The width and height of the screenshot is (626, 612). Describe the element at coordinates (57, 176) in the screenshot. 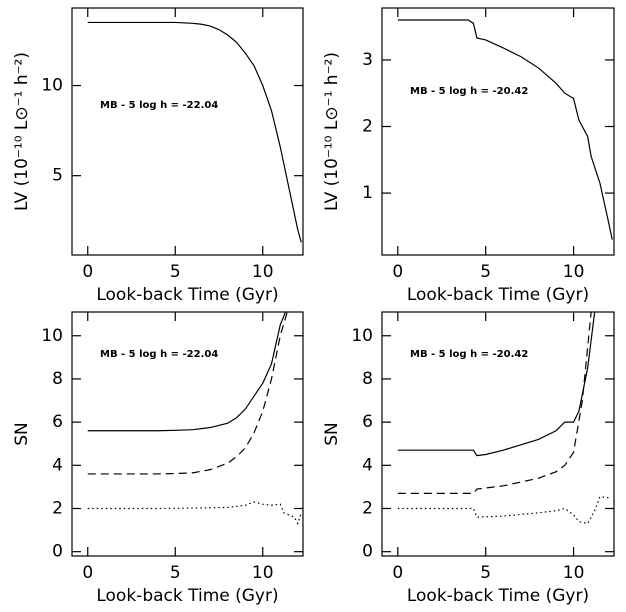

I see `y-tick-label: 5` at that location.